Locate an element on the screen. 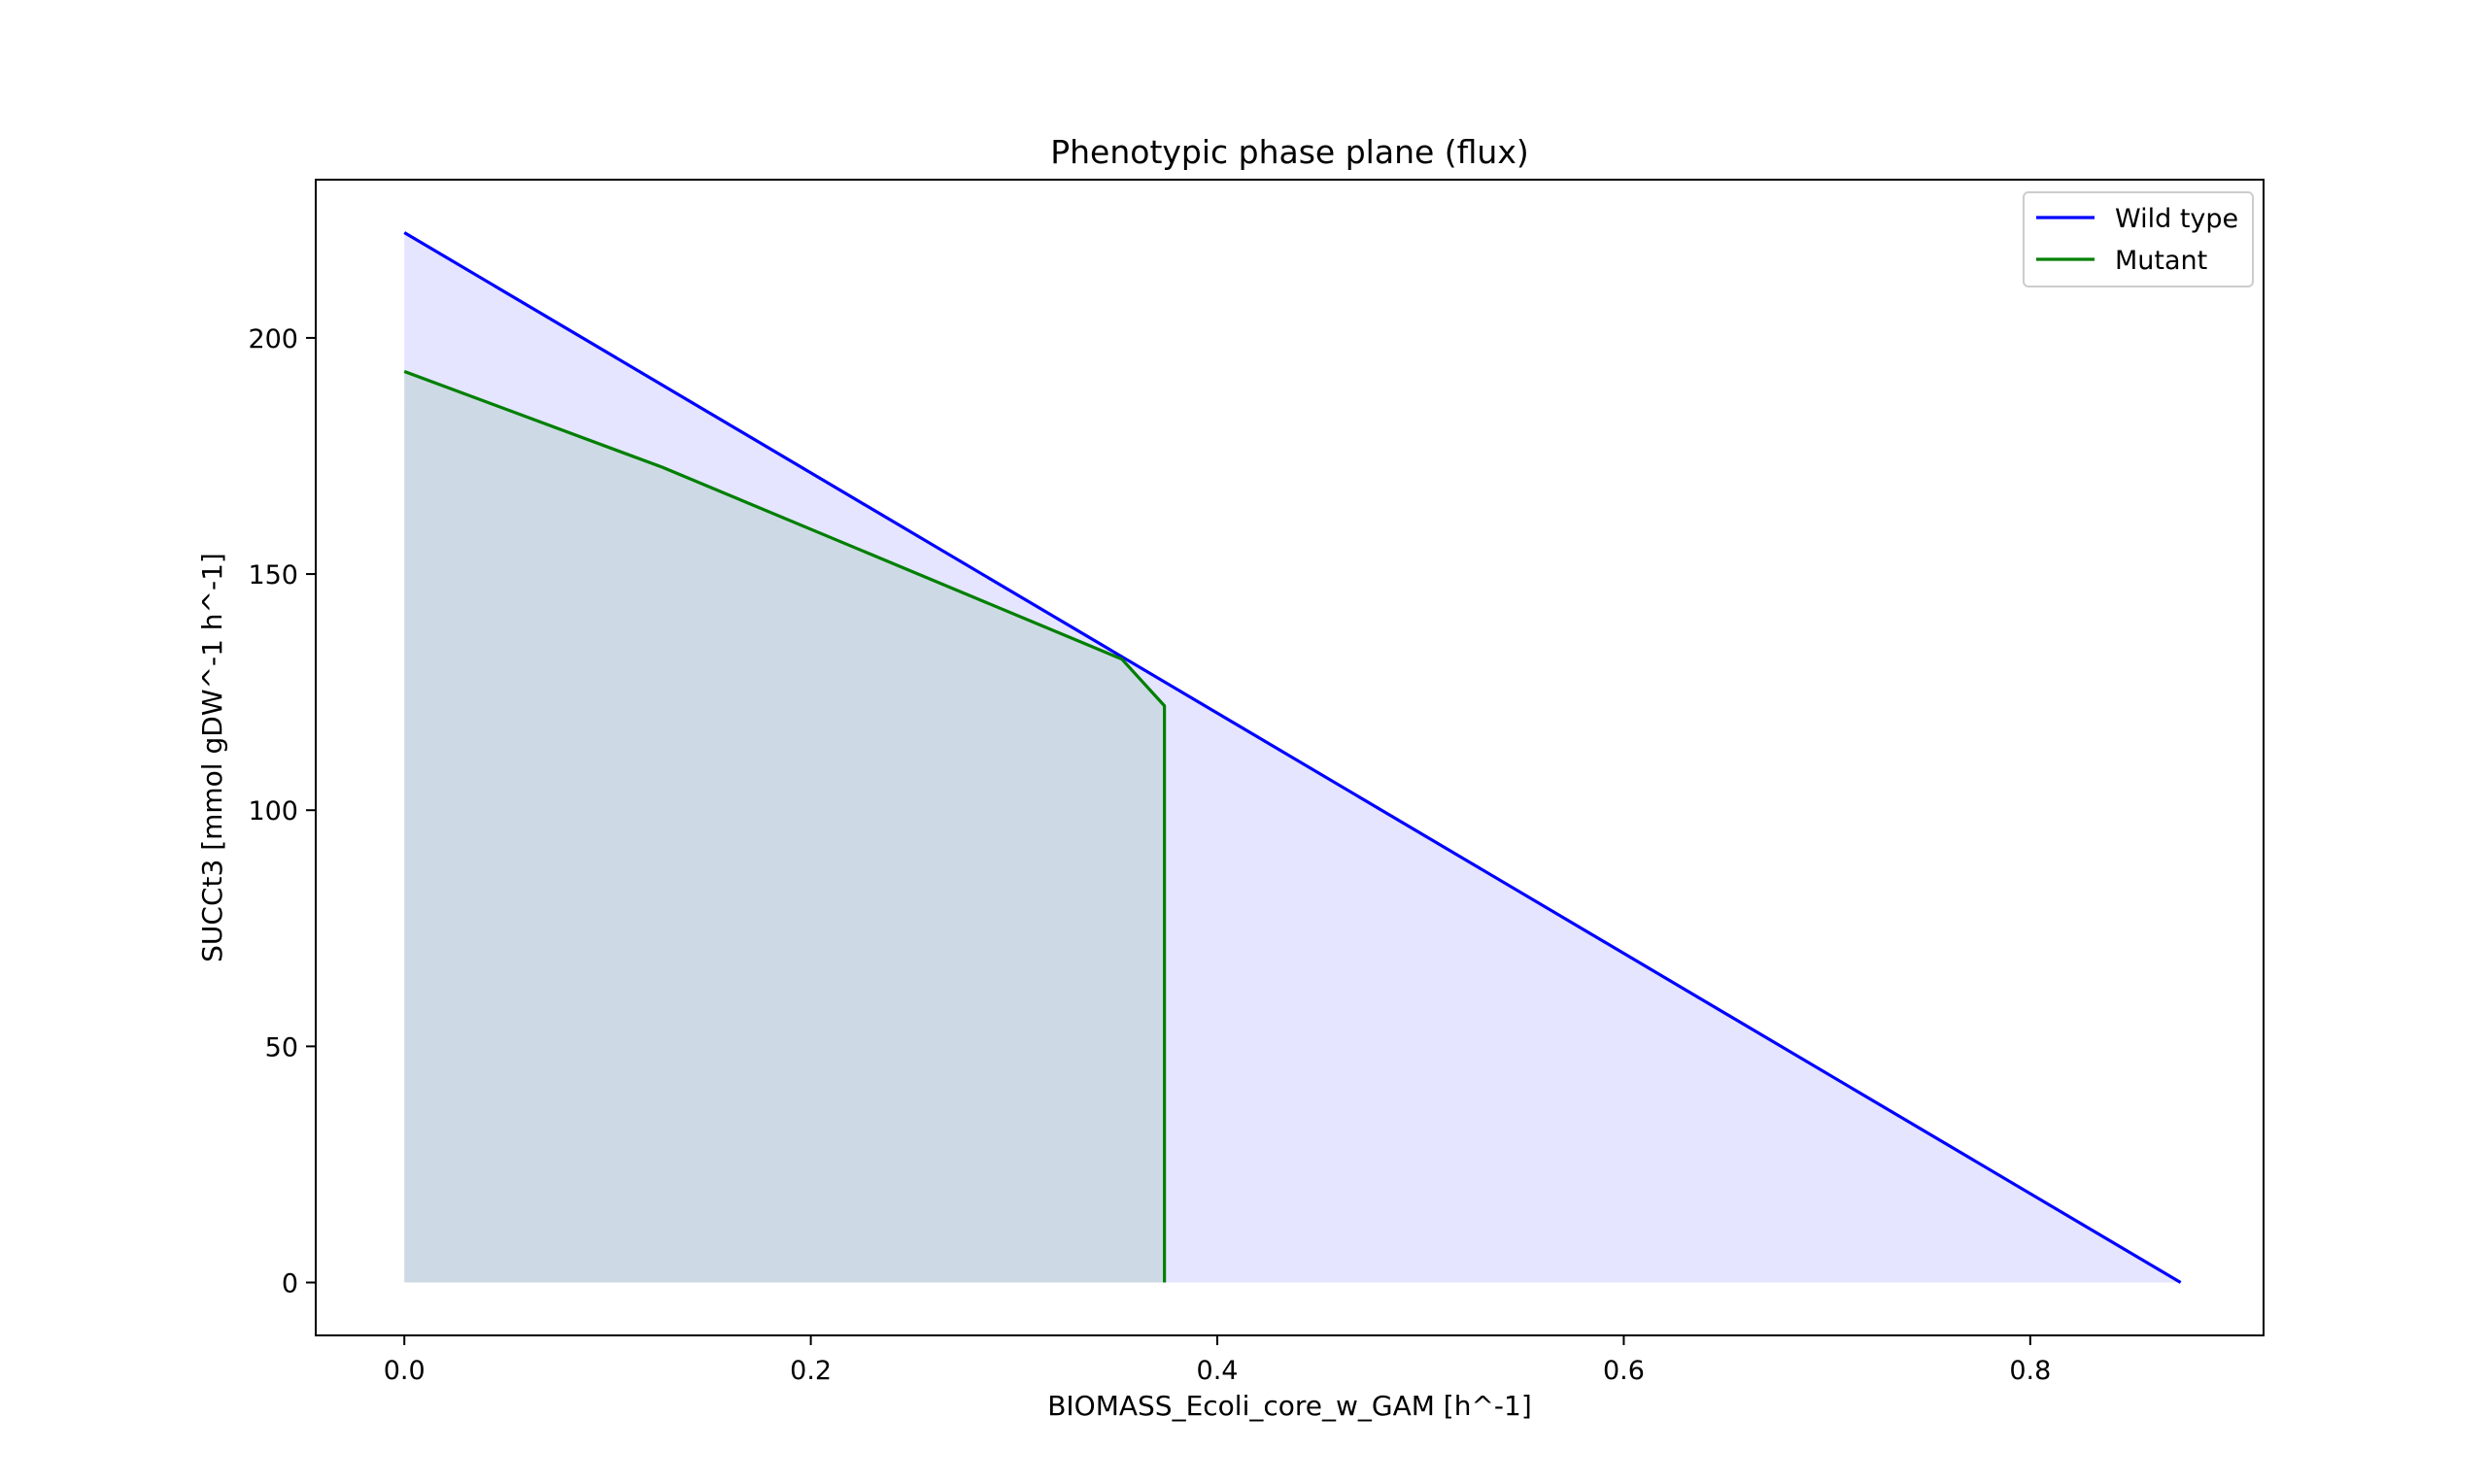 This screenshot has width=2487, height=1484. x-tick-label: 0.2 is located at coordinates (811, 1371).